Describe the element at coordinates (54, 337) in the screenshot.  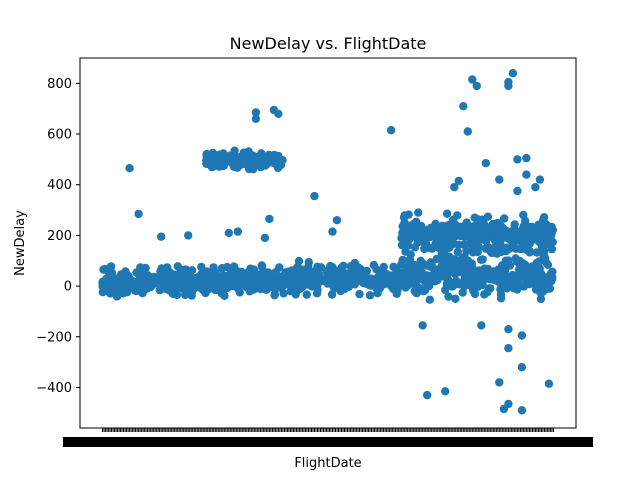
I see `y-tick-label: −200` at that location.